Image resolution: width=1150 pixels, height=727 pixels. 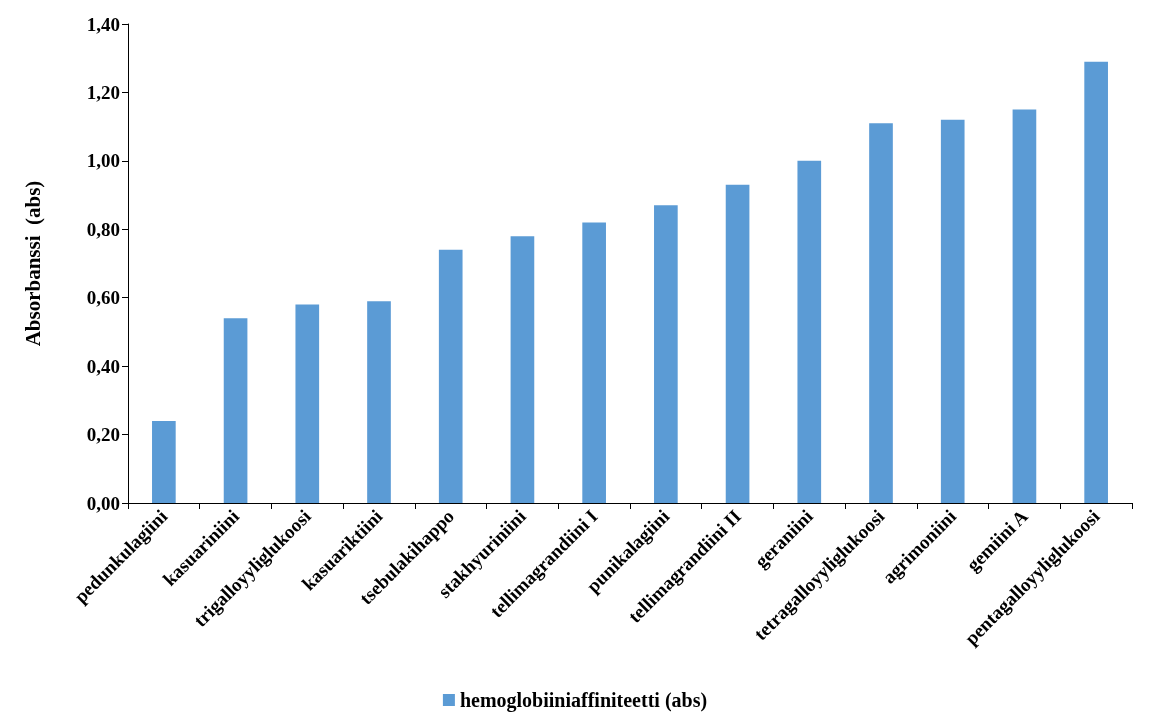 What do you see at coordinates (103, 298) in the screenshot?
I see `y-tick-label: 0,60` at bounding box center [103, 298].